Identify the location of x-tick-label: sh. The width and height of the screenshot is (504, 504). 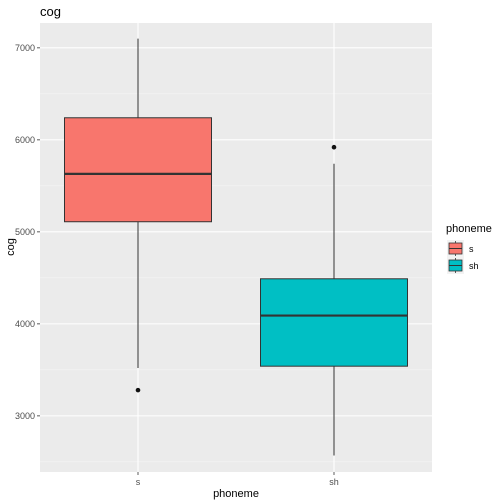
(334, 482).